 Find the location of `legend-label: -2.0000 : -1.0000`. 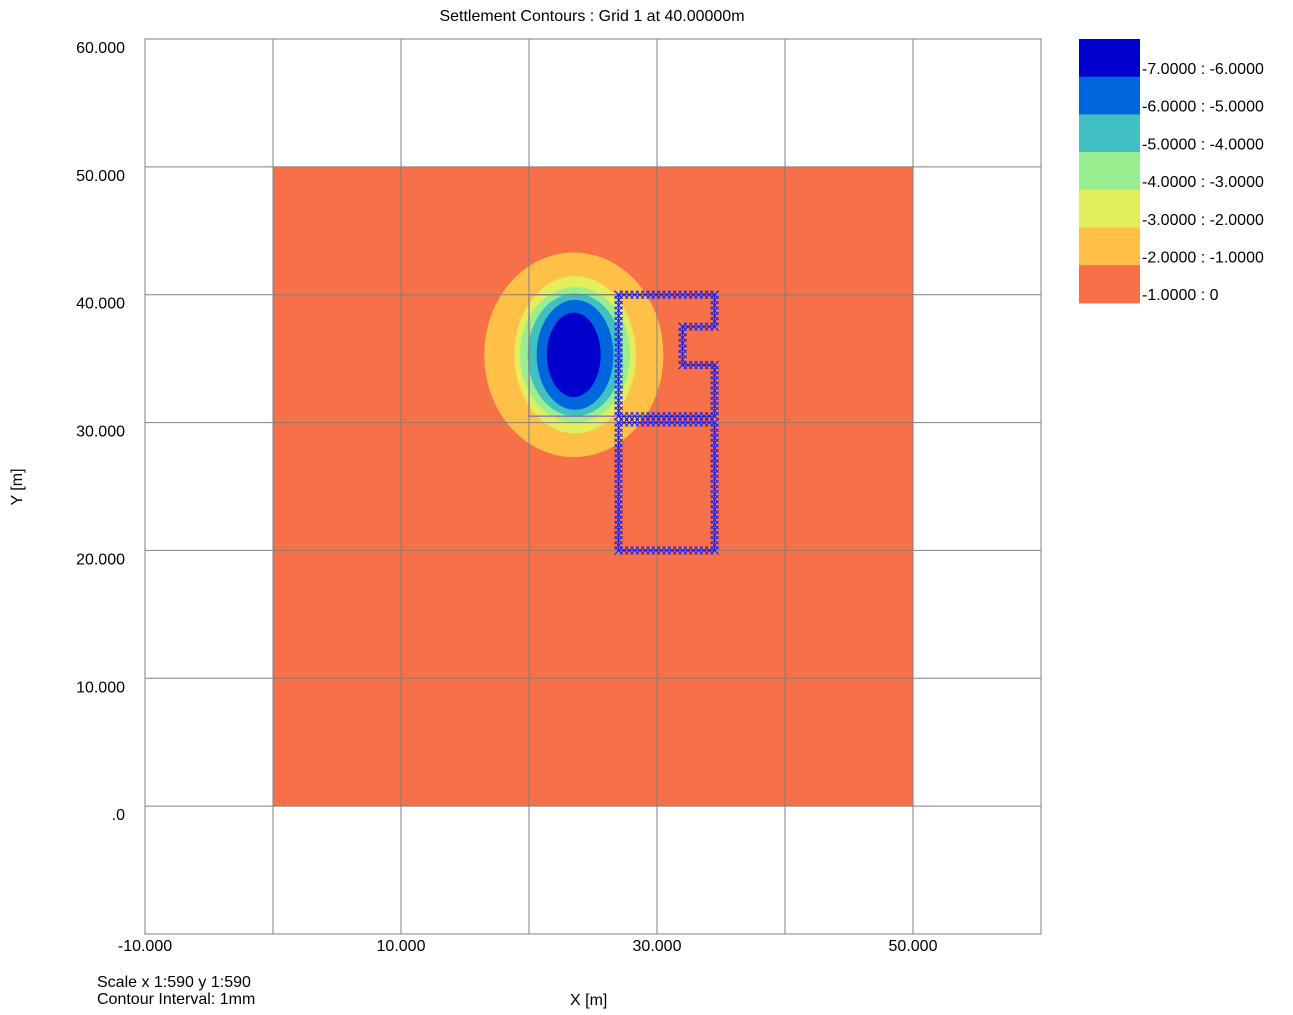

legend-label: -2.0000 : -1.0000 is located at coordinates (1203, 258).